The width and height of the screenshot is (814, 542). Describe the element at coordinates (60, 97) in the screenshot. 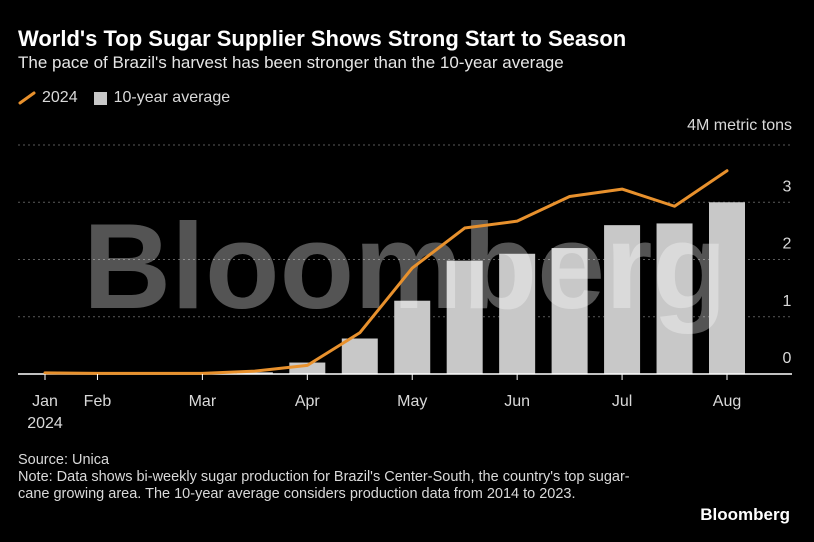

I see `legend-label-2024: 2024` at that location.